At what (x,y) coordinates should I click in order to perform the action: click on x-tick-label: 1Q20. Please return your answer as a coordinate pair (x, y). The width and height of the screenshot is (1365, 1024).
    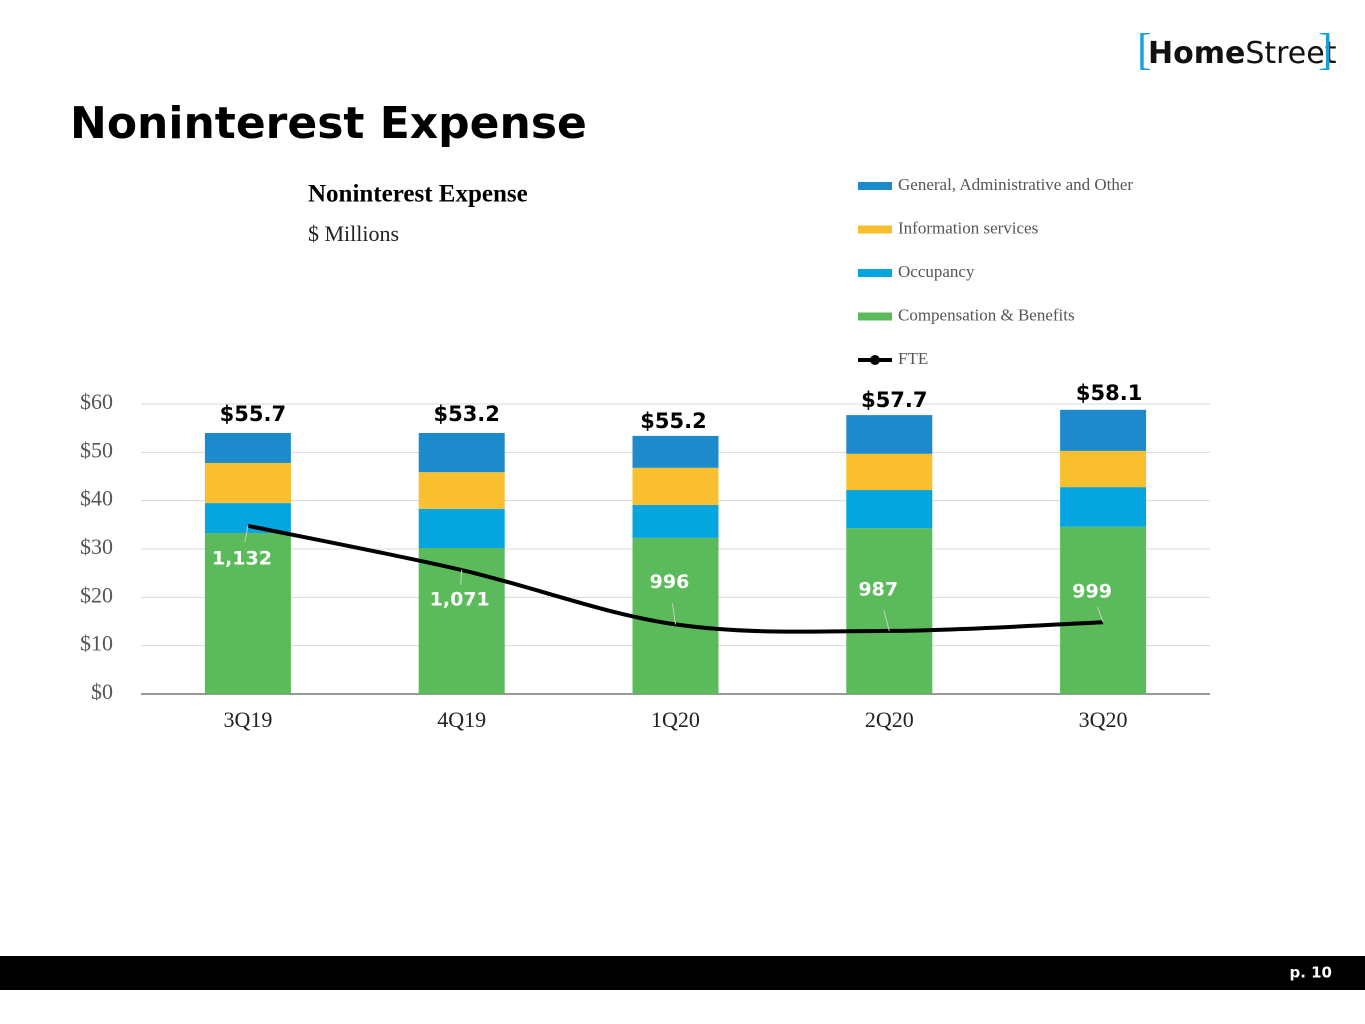
    Looking at the image, I should click on (675, 719).